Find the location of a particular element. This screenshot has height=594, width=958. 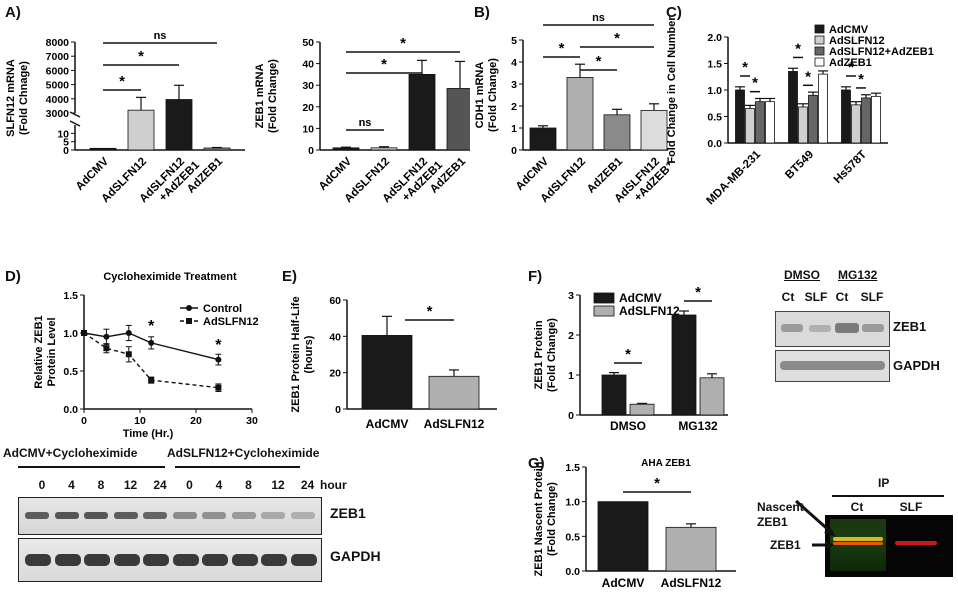

bar-adslfn12-adzeb1-bt549 is located at coordinates (813, 119).